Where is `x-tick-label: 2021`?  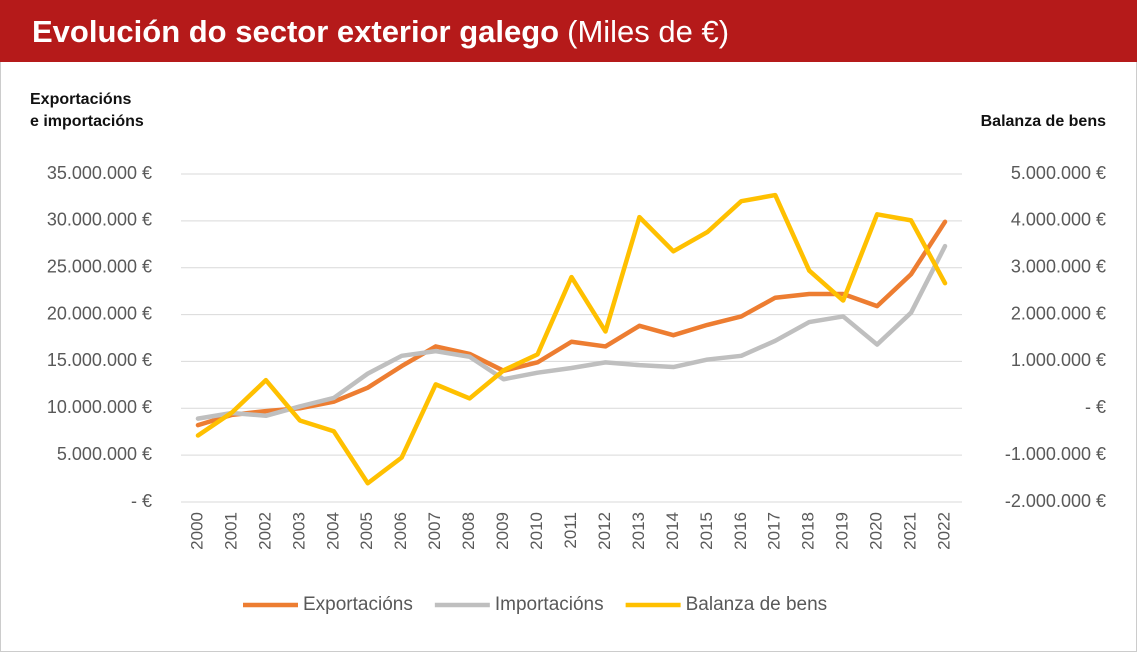 x-tick-label: 2021 is located at coordinates (910, 531).